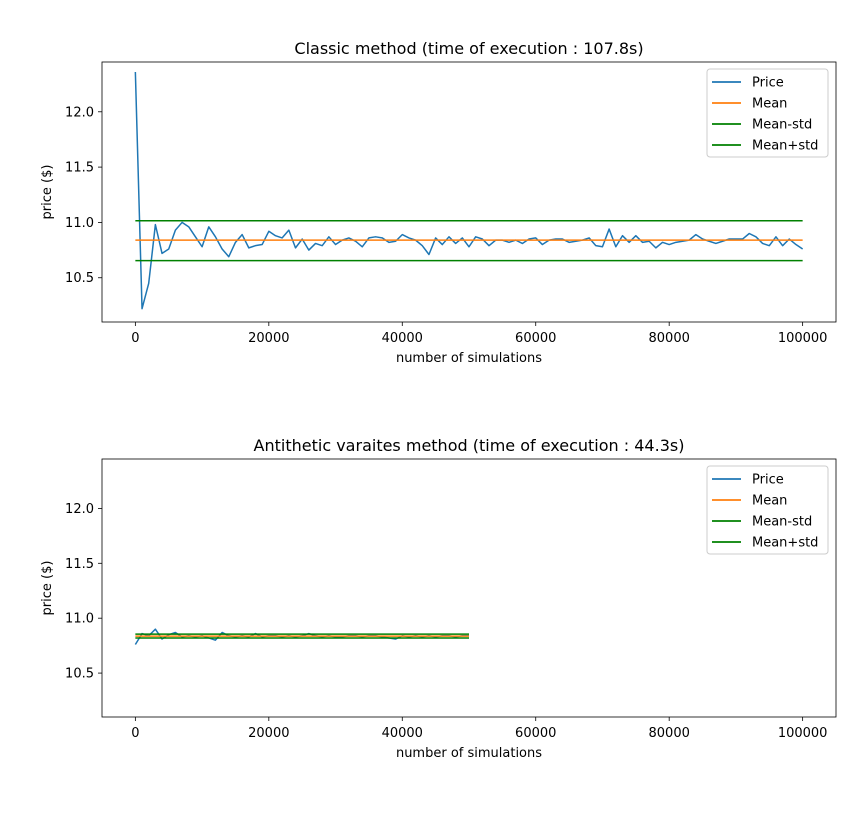 This screenshot has height=816, width=861. I want to click on series-price-line, so click(301, 636).